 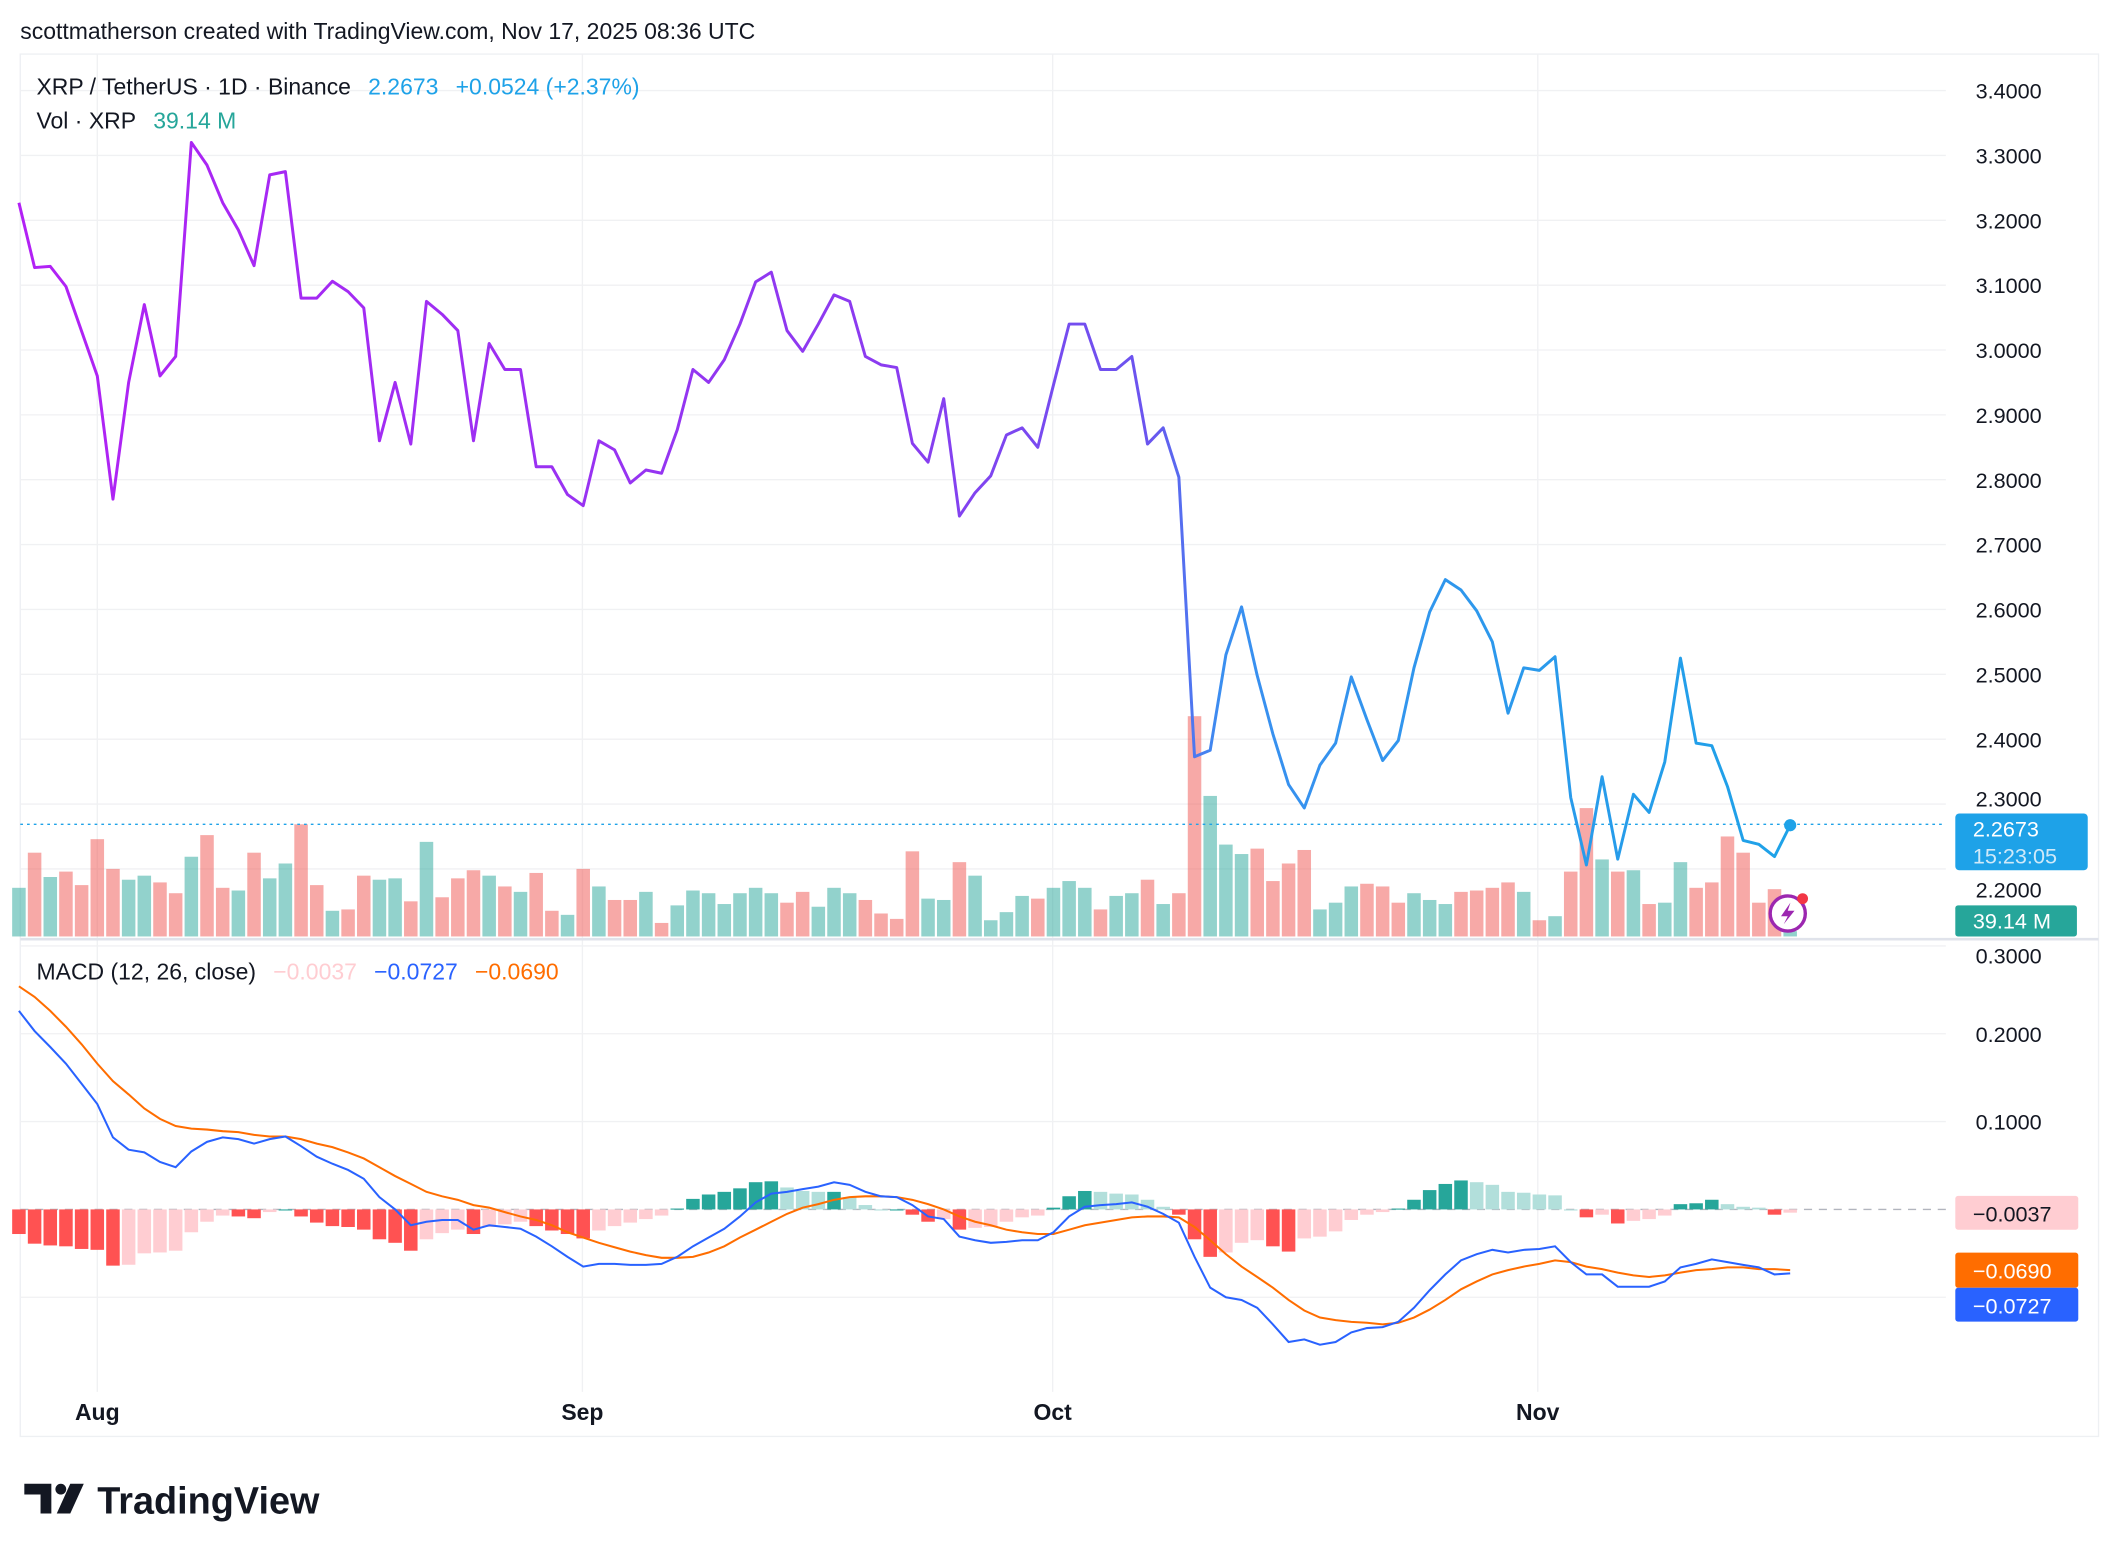 I want to click on macd-signal-tag: −0.0690, so click(x=2017, y=1270).